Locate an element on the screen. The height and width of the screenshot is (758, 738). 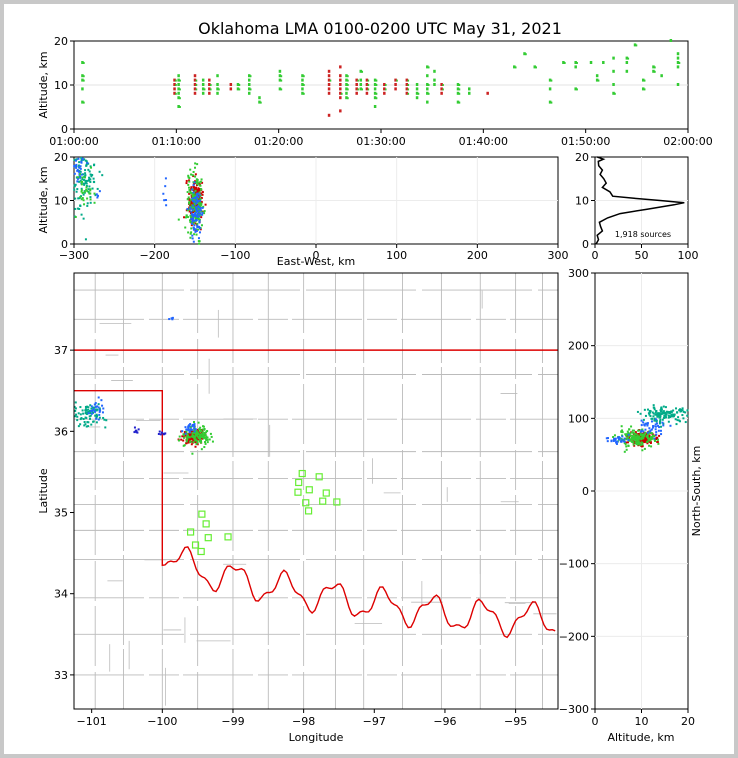
ns-xtick-label: 20 is located at coordinates (688, 721).